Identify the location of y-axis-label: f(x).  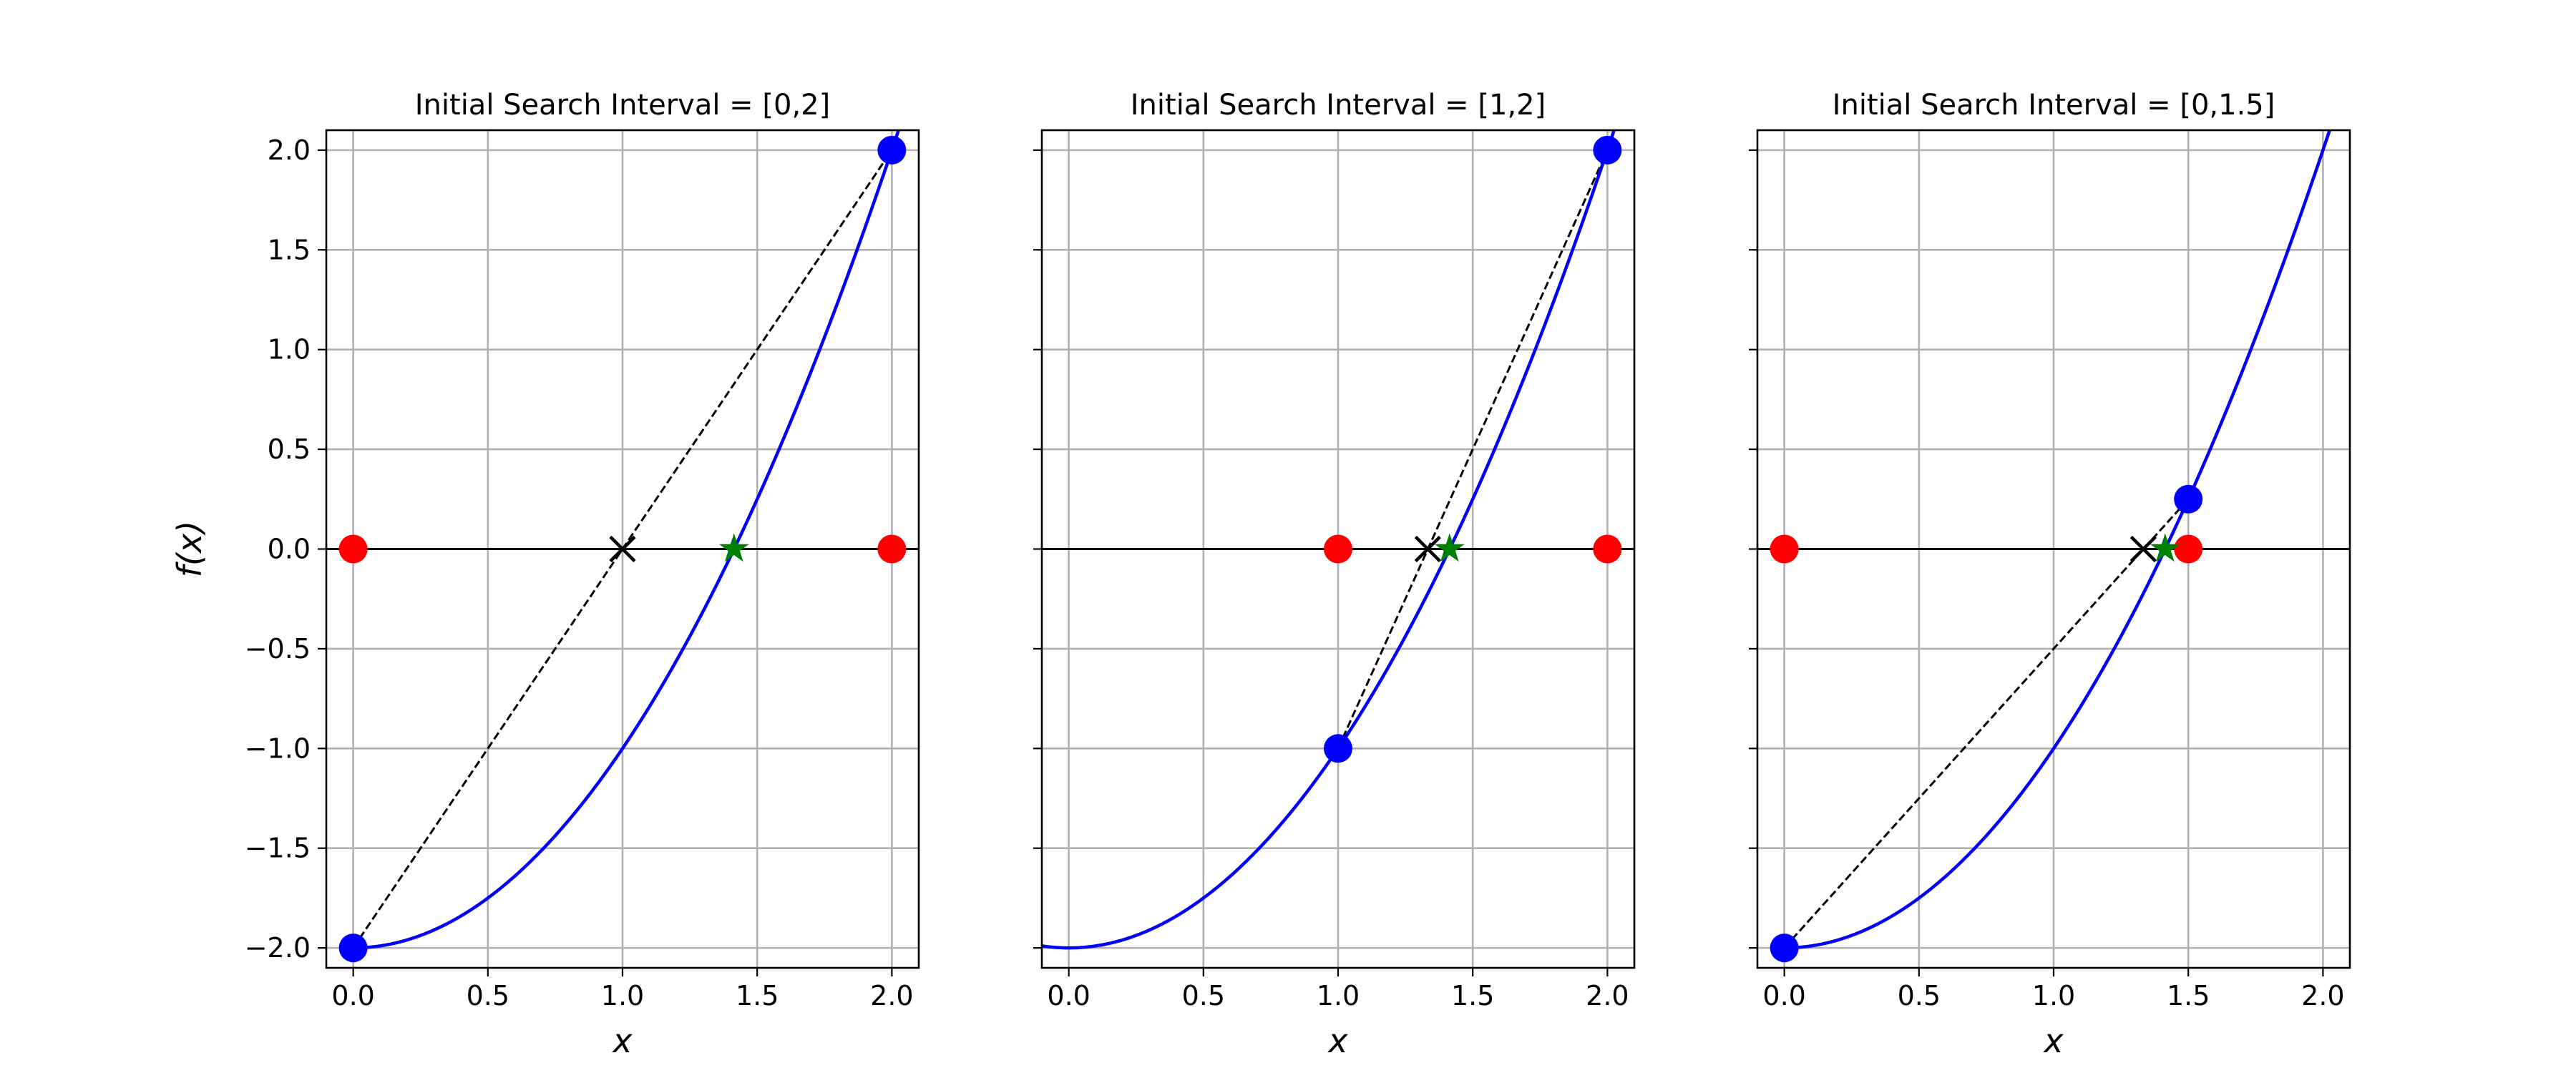
(189, 549).